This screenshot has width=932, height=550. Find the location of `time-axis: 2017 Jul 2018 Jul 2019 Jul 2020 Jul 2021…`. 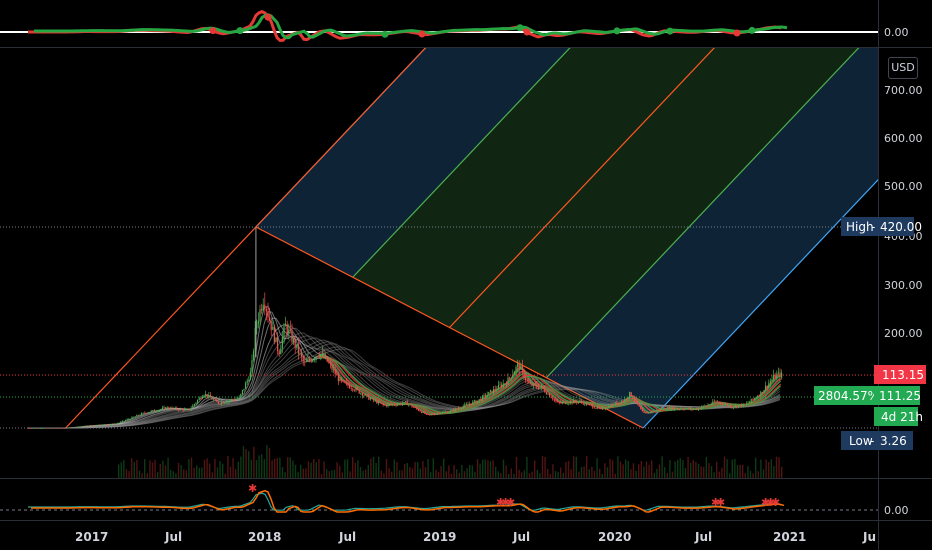

time-axis: 2017 Jul 2018 Jul 2019 Jul 2020 Jul 2021… is located at coordinates (475, 537).